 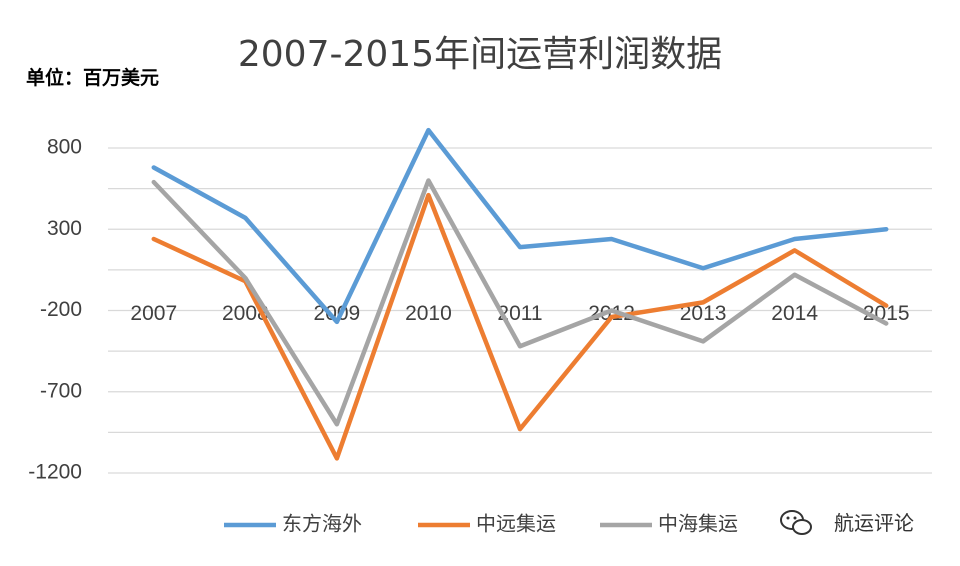 I want to click on x-tick-label: 2011, so click(x=519, y=313).